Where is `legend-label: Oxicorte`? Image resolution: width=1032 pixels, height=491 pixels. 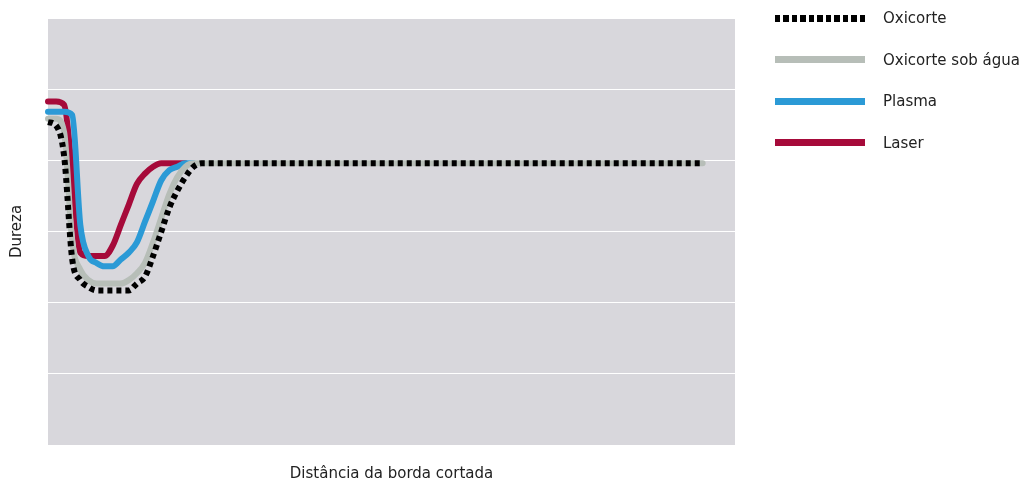
legend-label: Oxicorte is located at coordinates (915, 18).